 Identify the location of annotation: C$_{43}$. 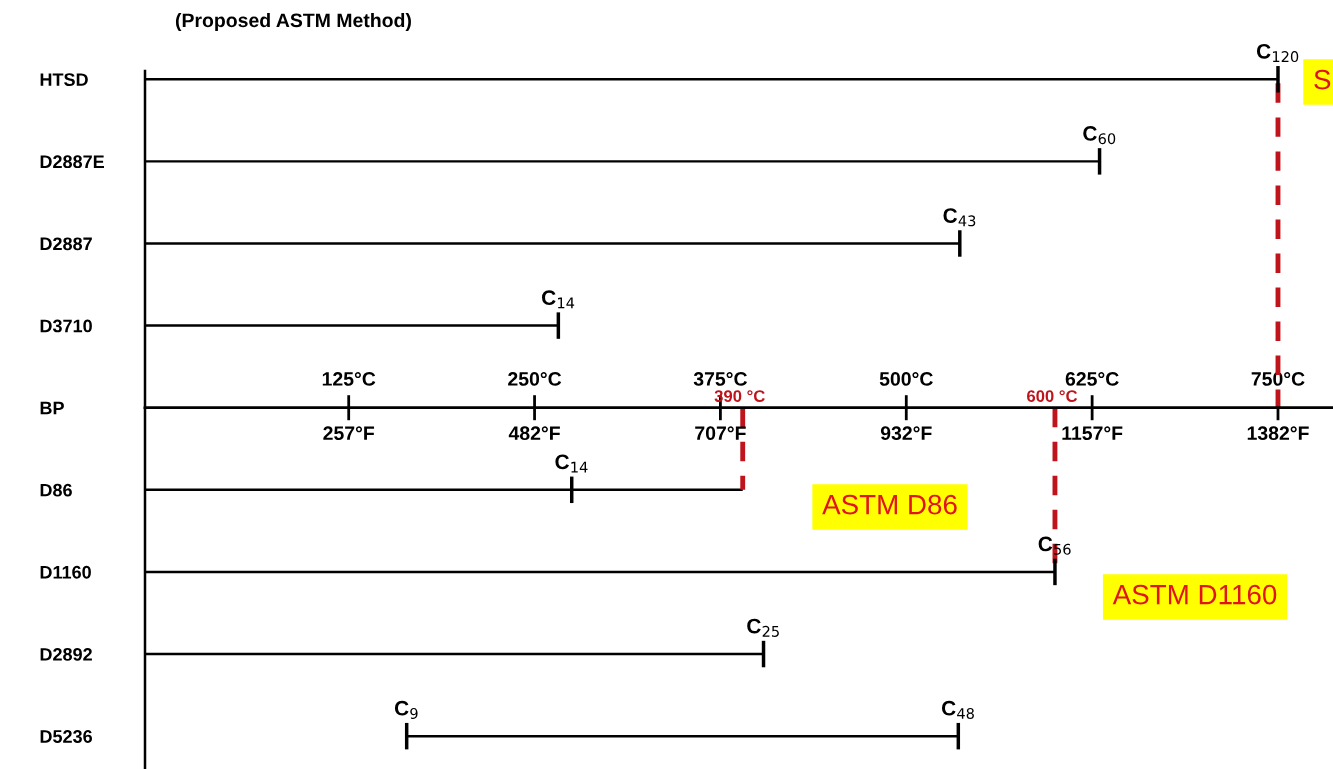
(959, 217).